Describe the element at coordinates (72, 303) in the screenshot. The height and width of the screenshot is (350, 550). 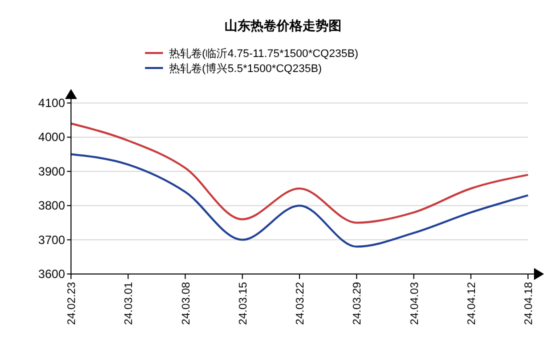
I see `x-tick-label: 24.02.23` at that location.